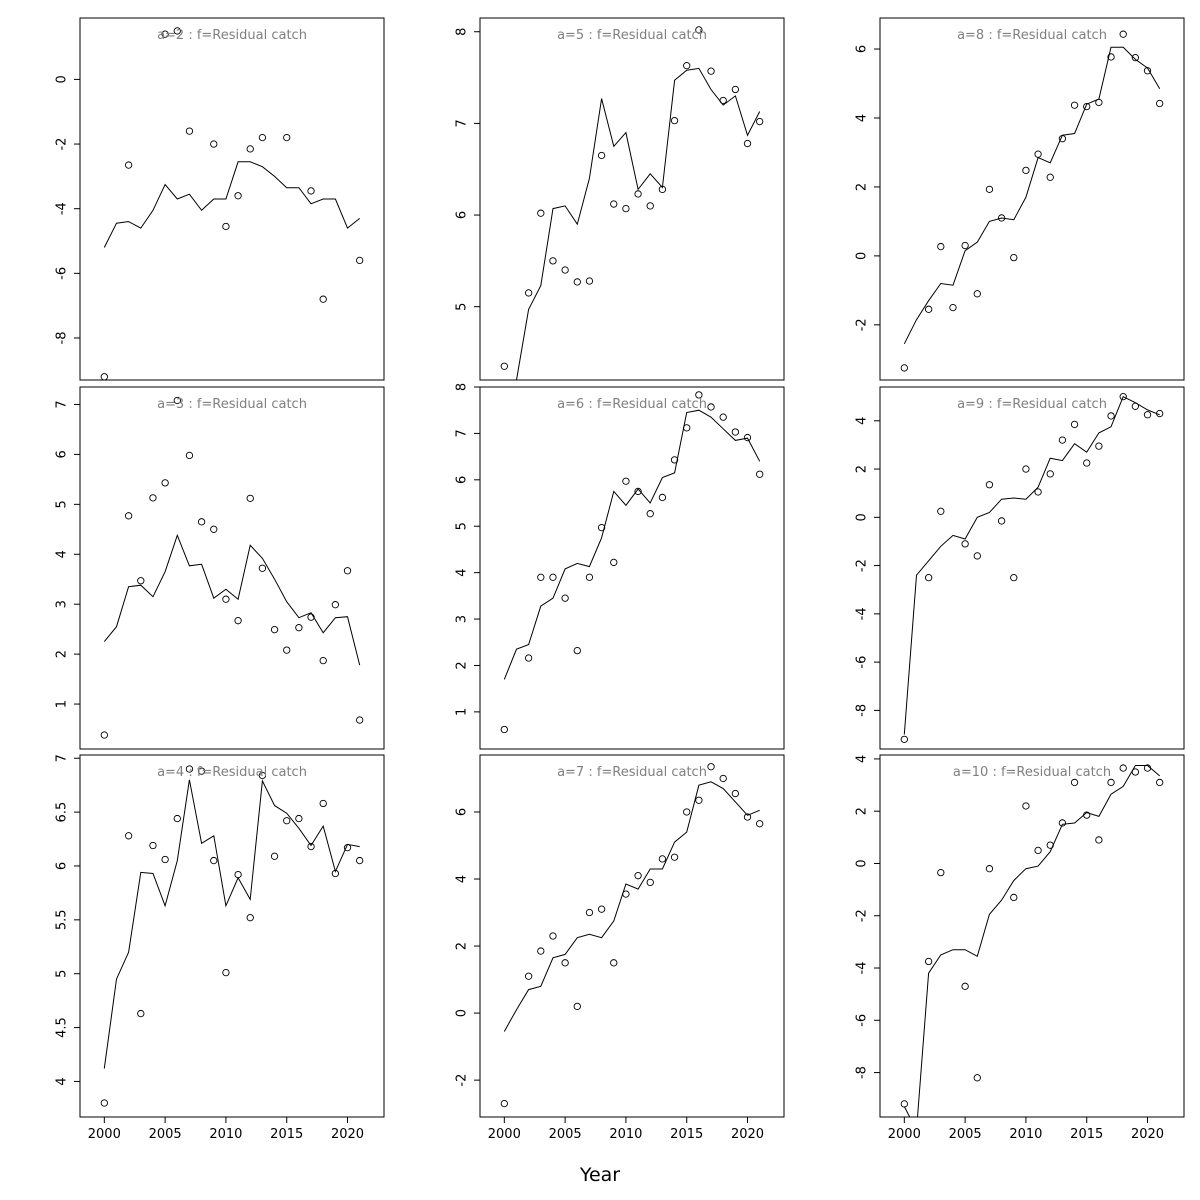 The height and width of the screenshot is (1200, 1200). I want to click on panel-title: a=7 : f=Residual catch, so click(632, 772).